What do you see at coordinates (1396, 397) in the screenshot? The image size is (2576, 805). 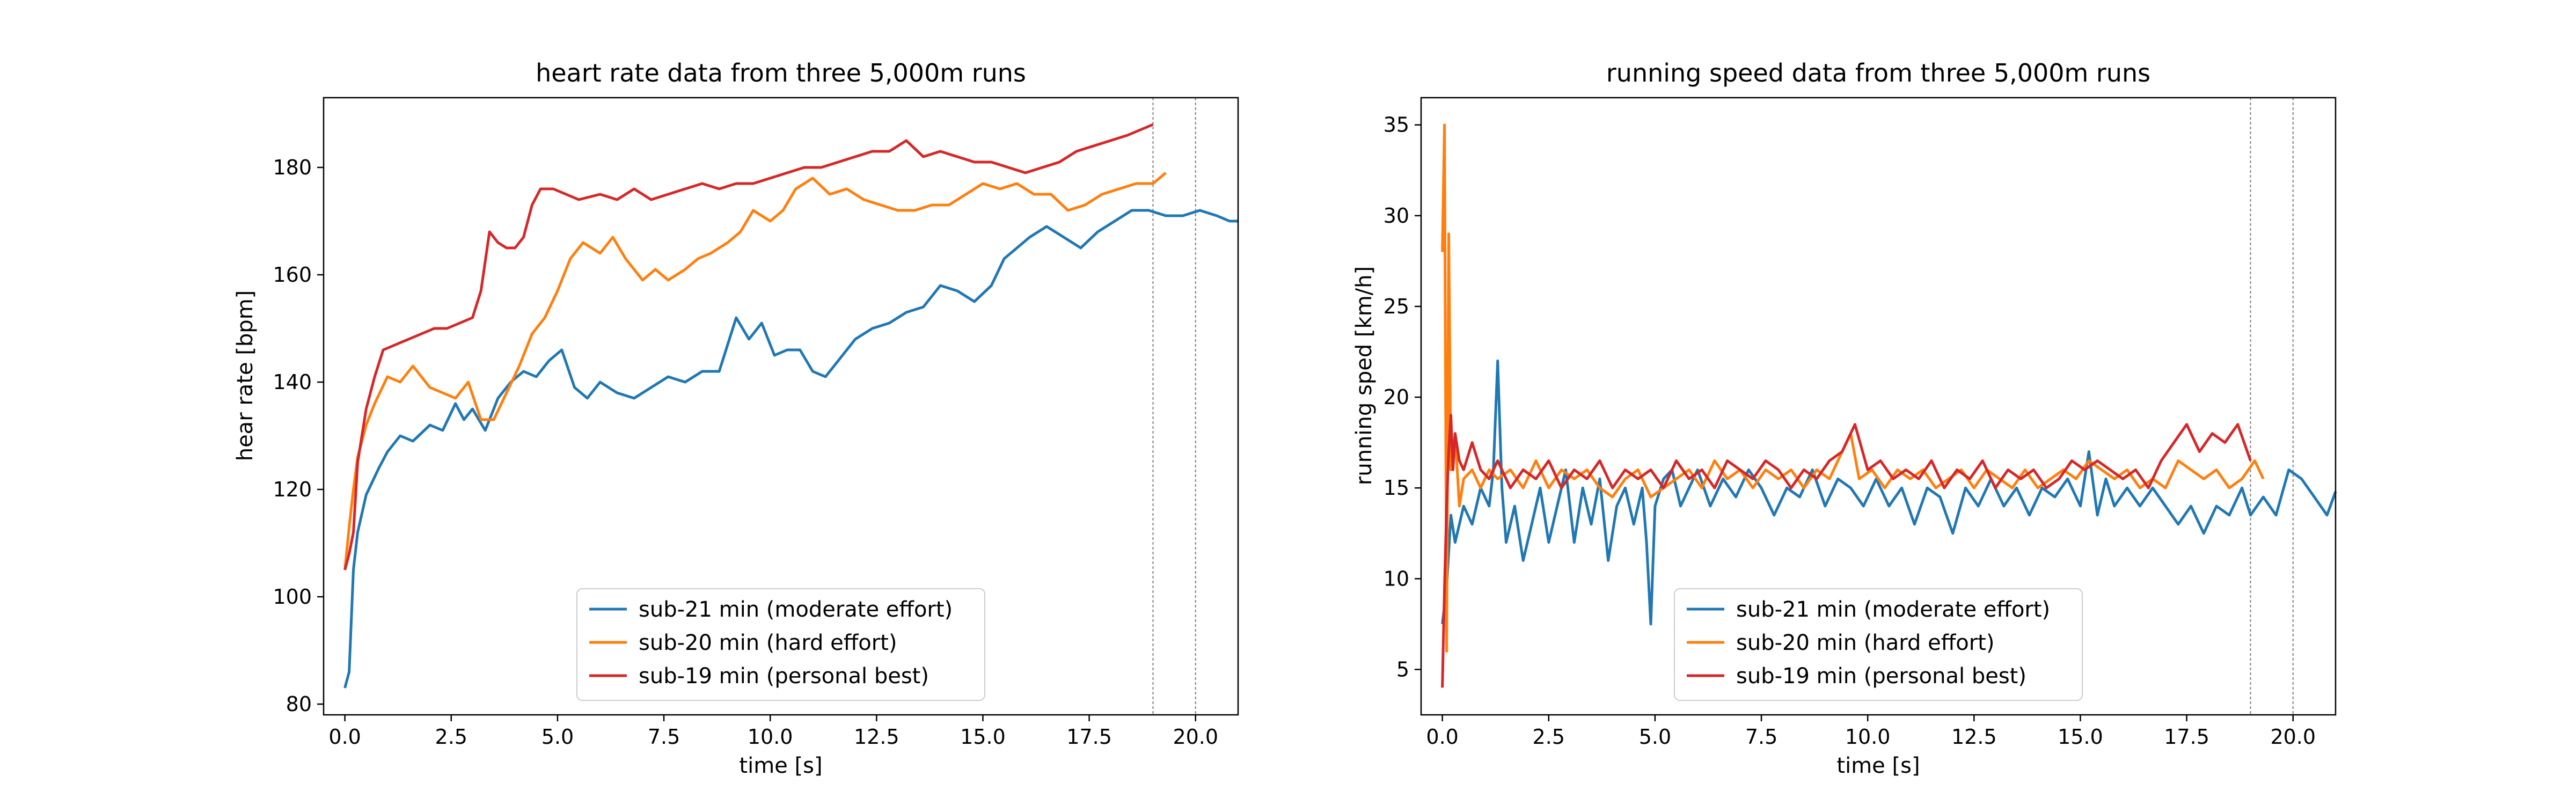 I see `y-tick-label: 20` at bounding box center [1396, 397].